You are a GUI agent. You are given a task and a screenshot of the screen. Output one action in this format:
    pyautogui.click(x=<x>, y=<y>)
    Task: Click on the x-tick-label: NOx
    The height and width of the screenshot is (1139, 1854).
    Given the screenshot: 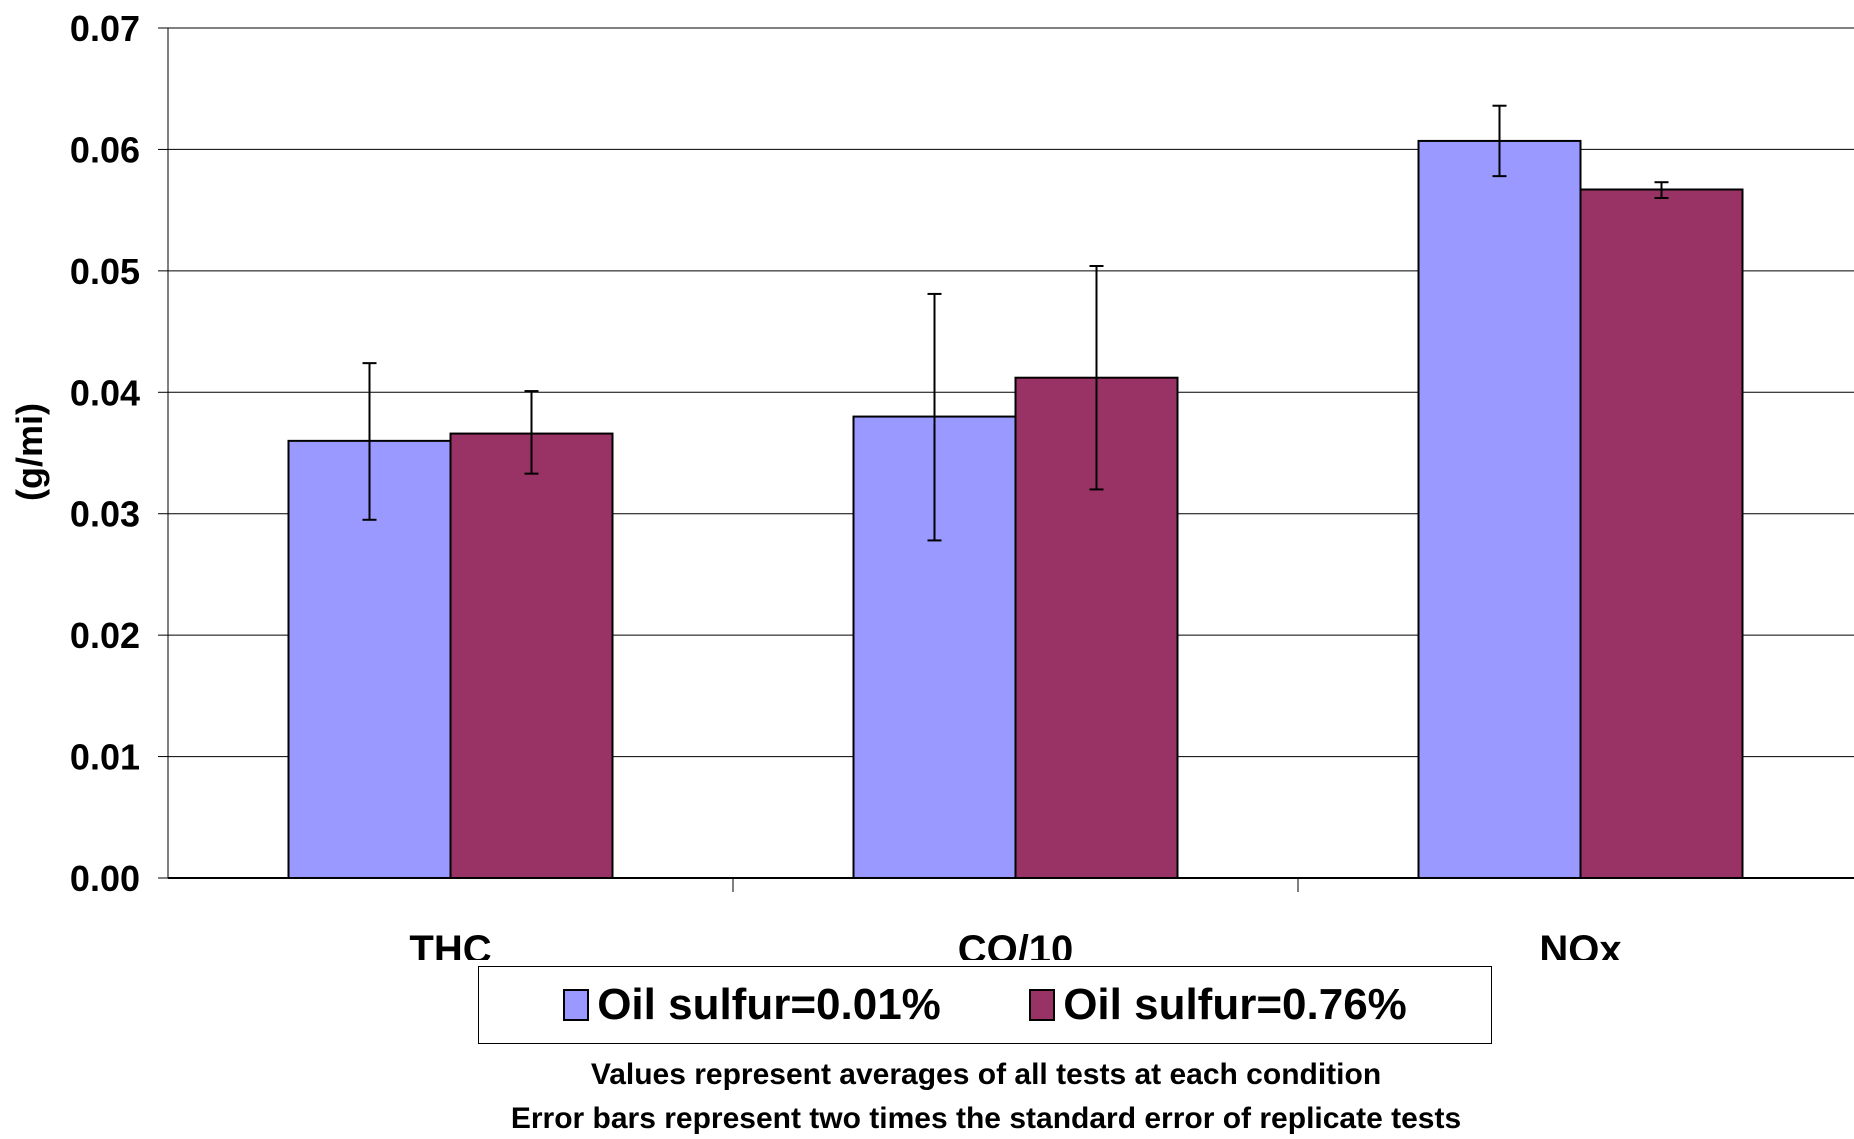 What is the action you would take?
    pyautogui.click(x=1580, y=944)
    